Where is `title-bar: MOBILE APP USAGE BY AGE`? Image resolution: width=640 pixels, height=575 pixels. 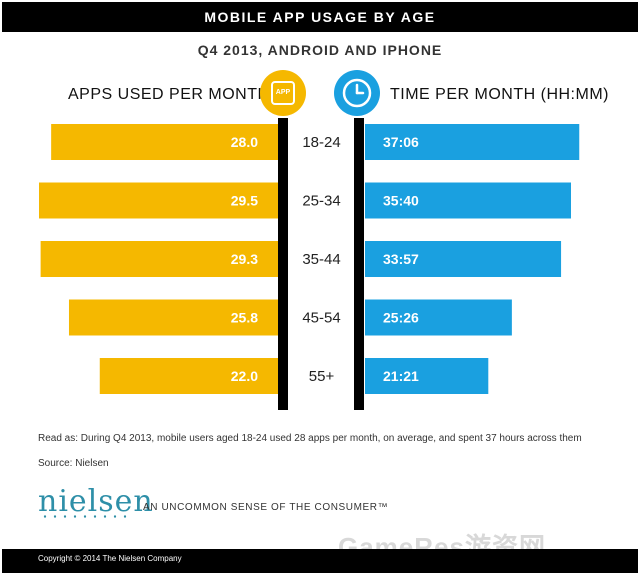 title-bar: MOBILE APP USAGE BY AGE is located at coordinates (320, 17).